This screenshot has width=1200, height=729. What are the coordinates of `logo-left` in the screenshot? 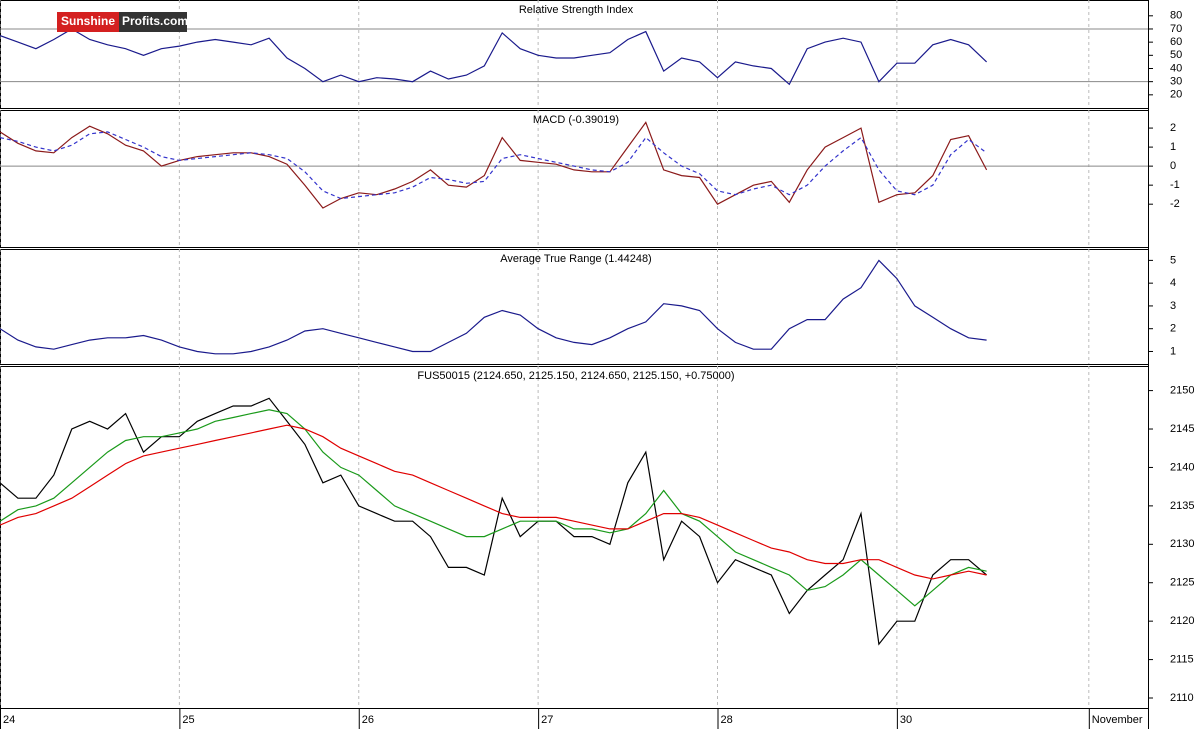 It's located at (88, 22).